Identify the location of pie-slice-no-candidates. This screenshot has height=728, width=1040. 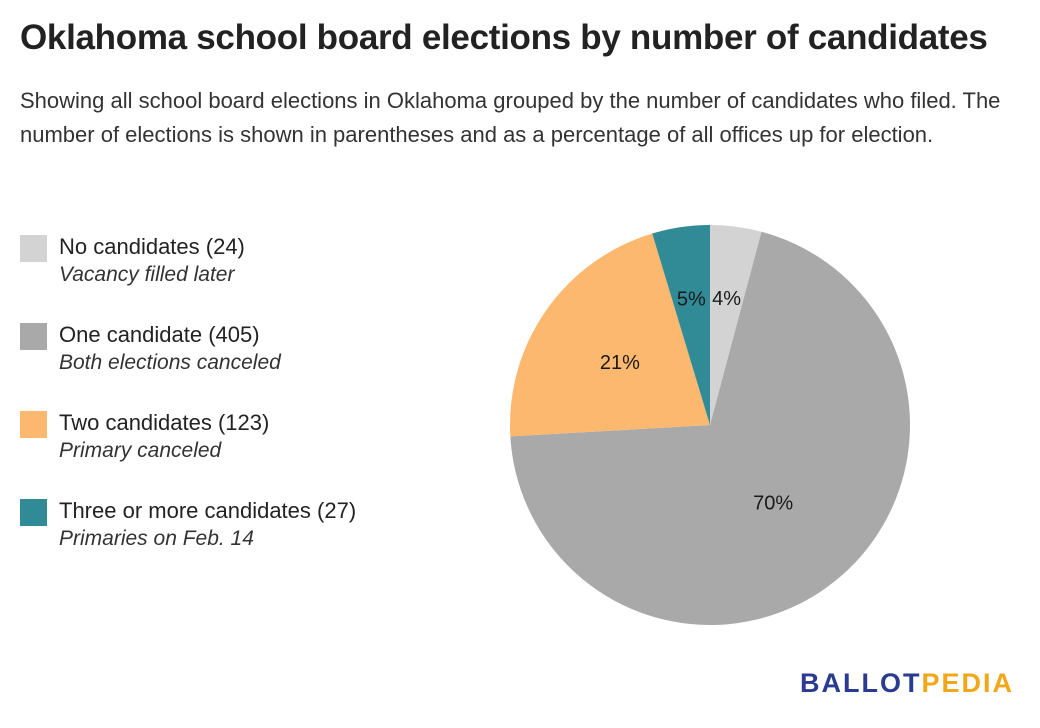
(736, 325).